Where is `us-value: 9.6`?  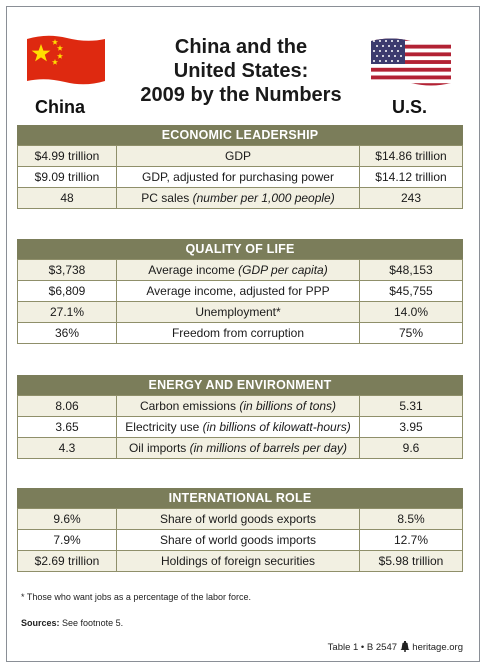 us-value: 9.6 is located at coordinates (411, 448).